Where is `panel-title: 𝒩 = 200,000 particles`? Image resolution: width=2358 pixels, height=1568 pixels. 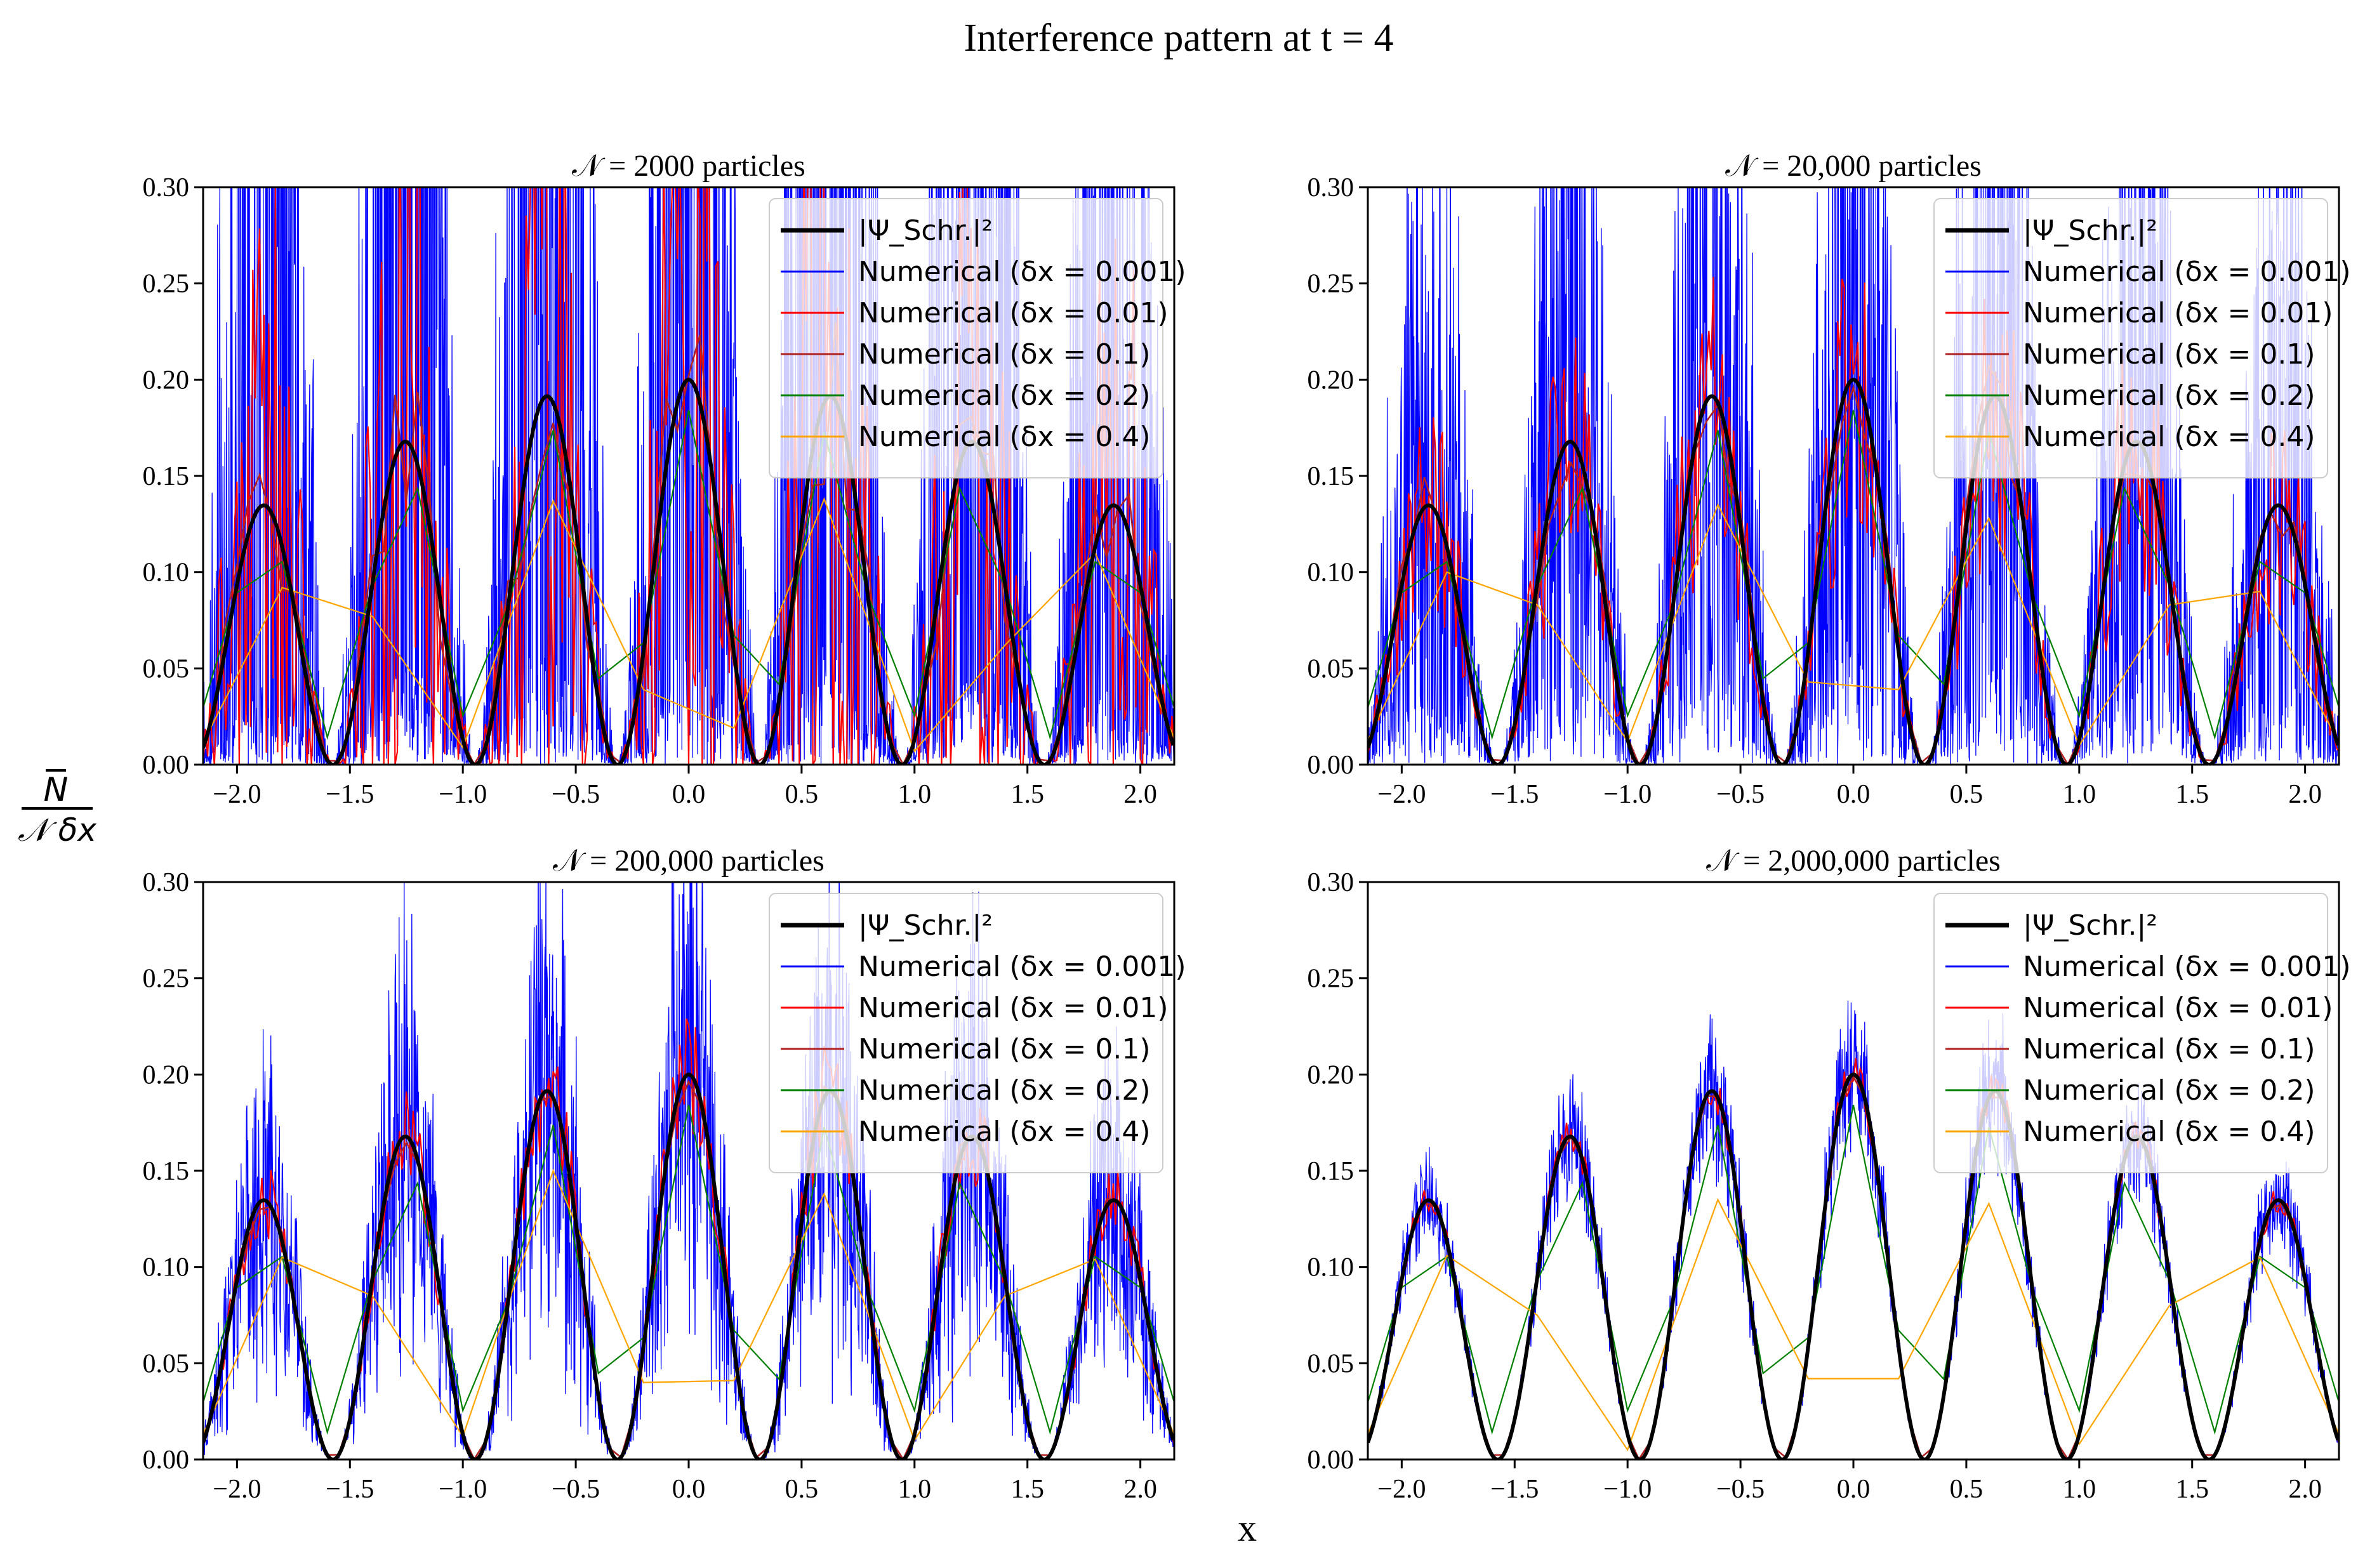
panel-title: 𝒩 = 200,000 particles is located at coordinates (689, 861).